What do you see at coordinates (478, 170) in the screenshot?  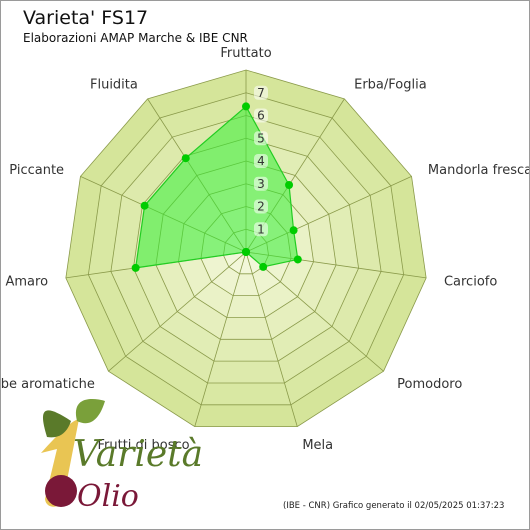 I see `axis-label: Mandorla fresca` at bounding box center [478, 170].